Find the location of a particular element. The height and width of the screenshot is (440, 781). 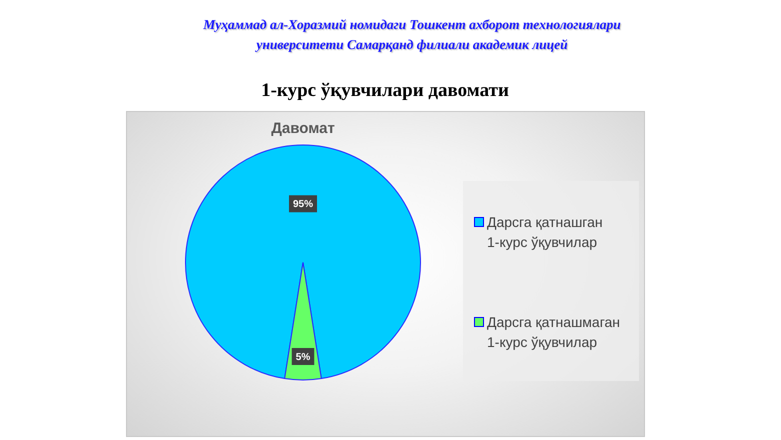

chart-title: 1-курс ўқувчилари давомати is located at coordinates (385, 91).